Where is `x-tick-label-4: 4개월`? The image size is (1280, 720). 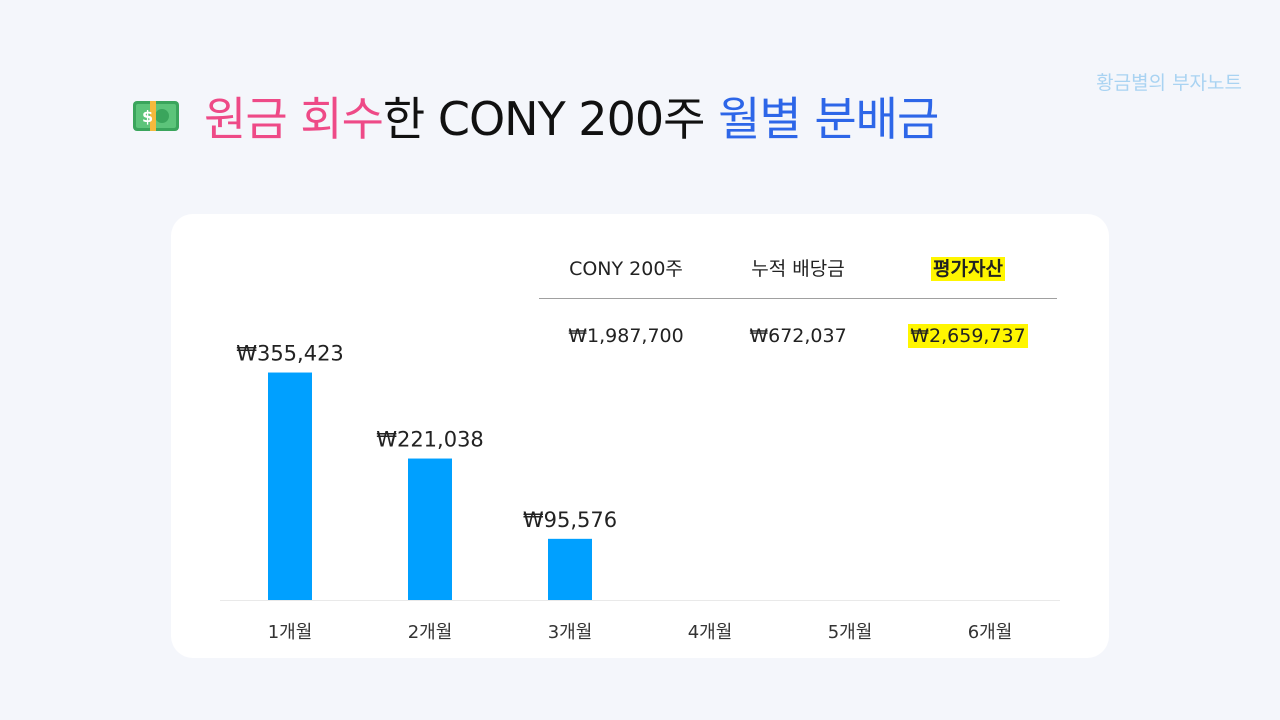
x-tick-label-4: 4개월 is located at coordinates (710, 632).